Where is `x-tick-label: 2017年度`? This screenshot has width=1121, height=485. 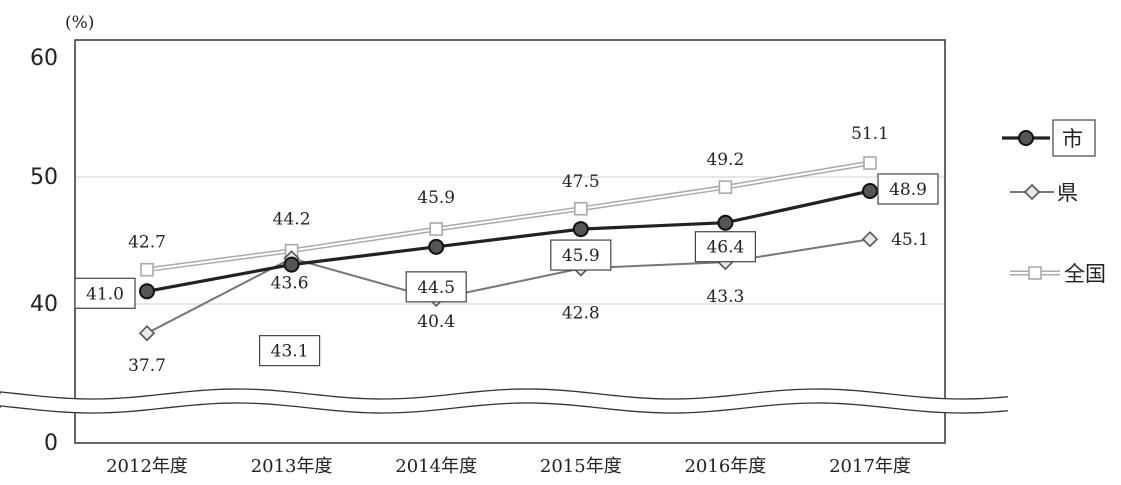 x-tick-label: 2017年度 is located at coordinates (870, 466).